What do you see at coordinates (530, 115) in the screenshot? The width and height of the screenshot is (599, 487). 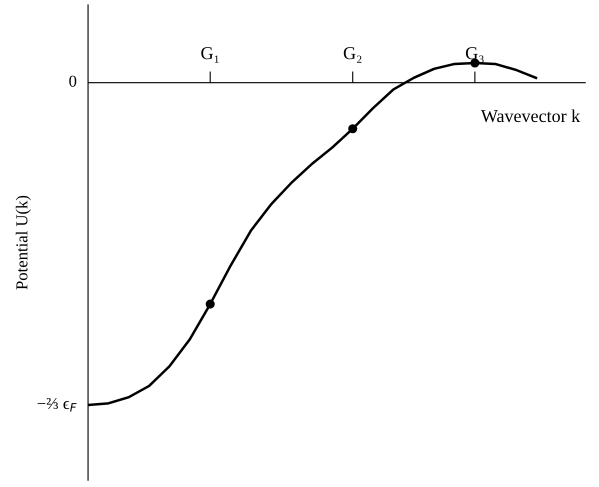 I see `x-axis-title: Wavevector k` at bounding box center [530, 115].